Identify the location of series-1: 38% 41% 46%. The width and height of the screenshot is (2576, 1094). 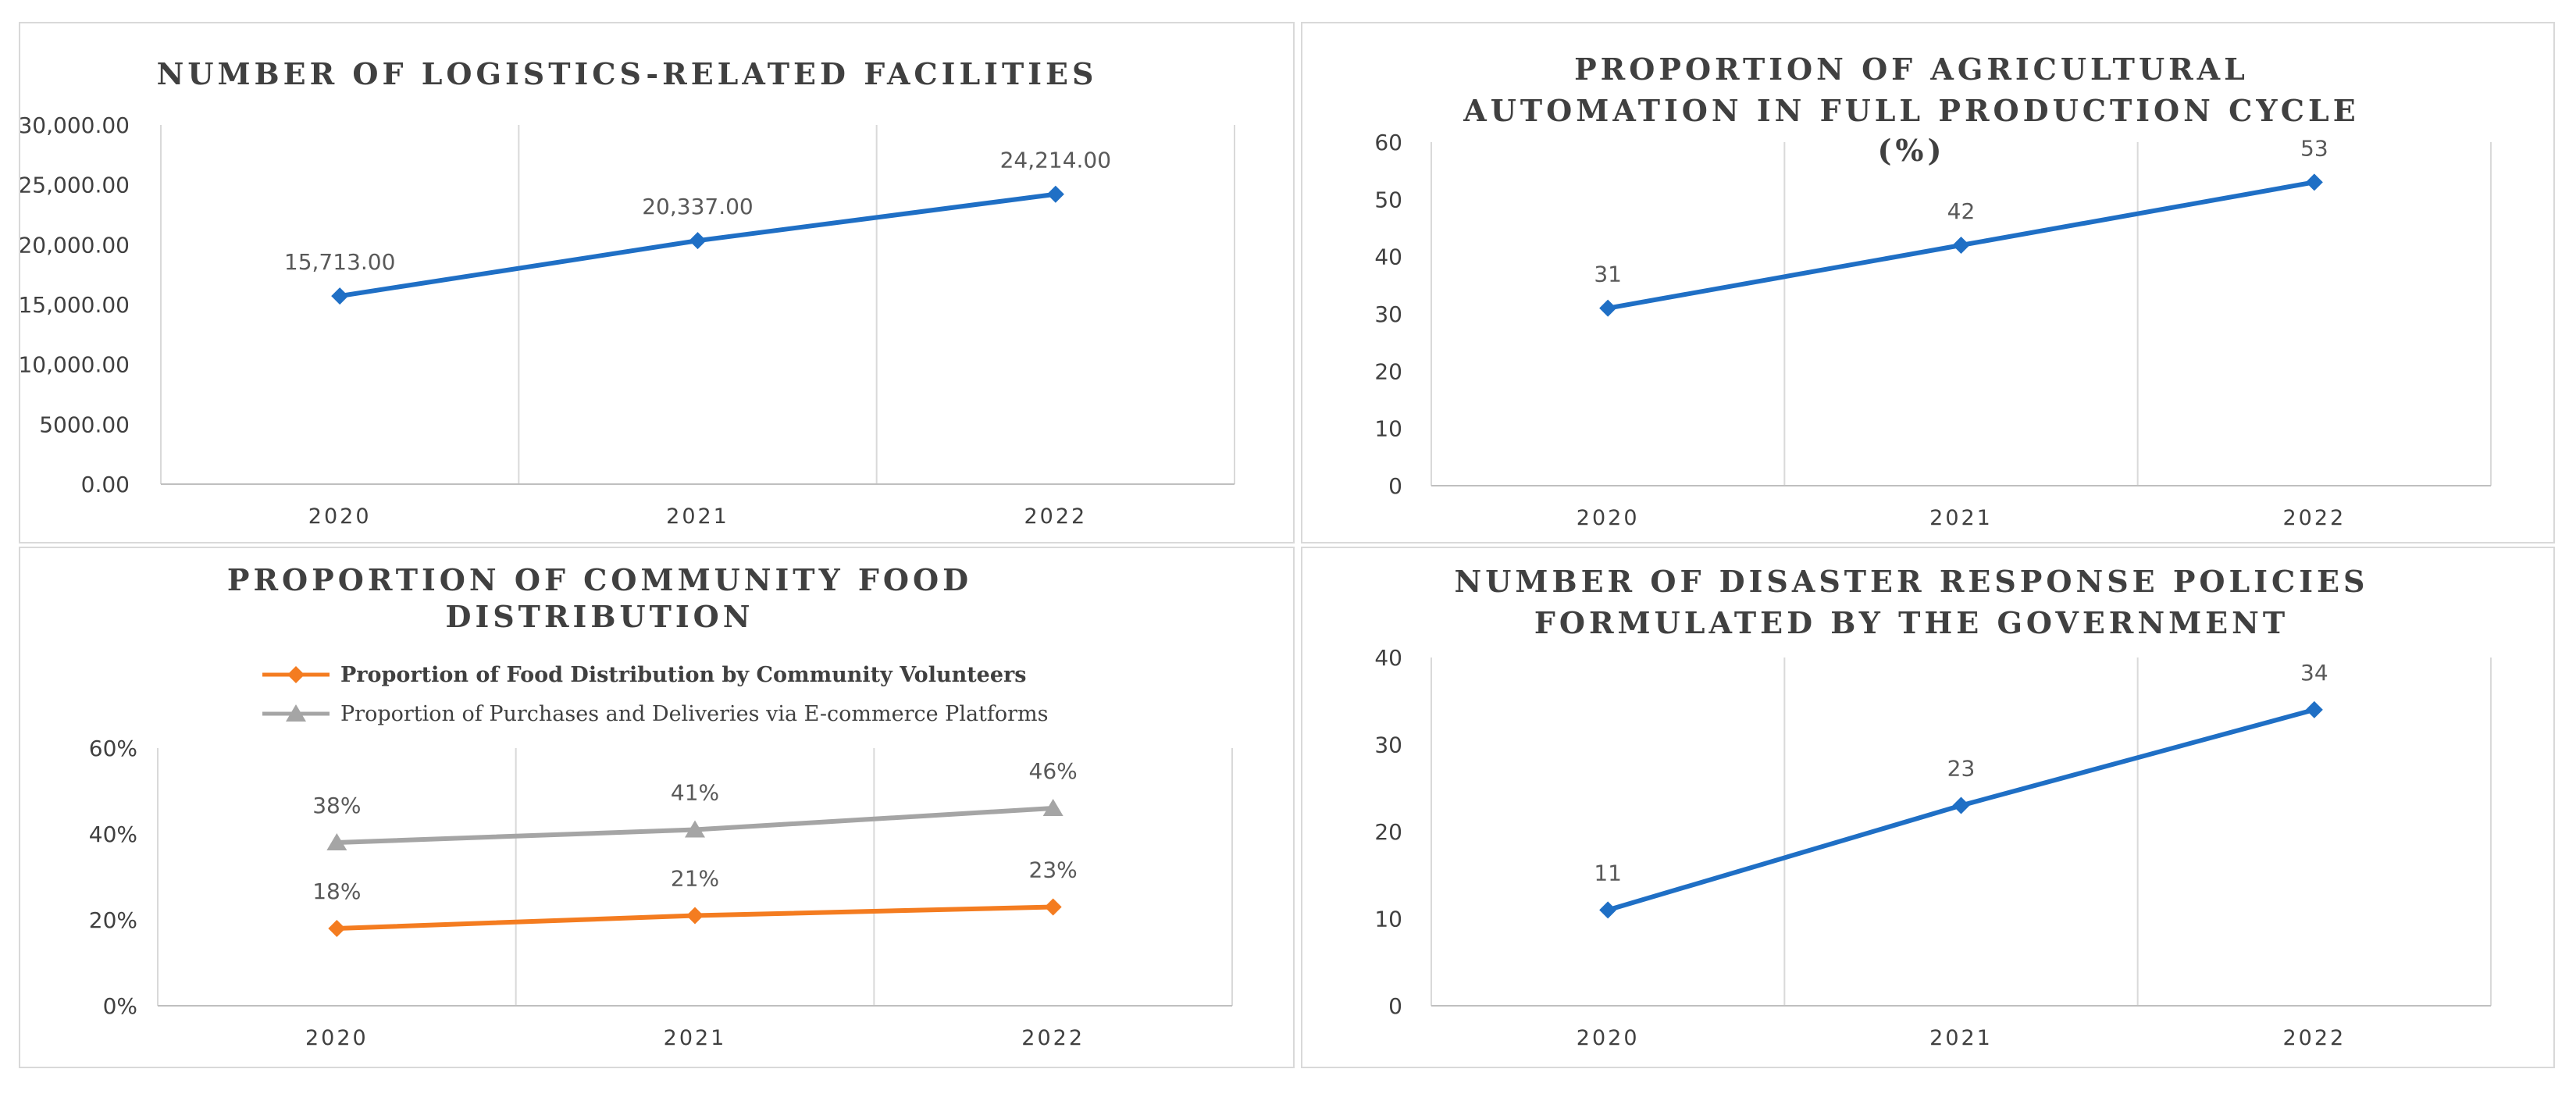
(695, 804).